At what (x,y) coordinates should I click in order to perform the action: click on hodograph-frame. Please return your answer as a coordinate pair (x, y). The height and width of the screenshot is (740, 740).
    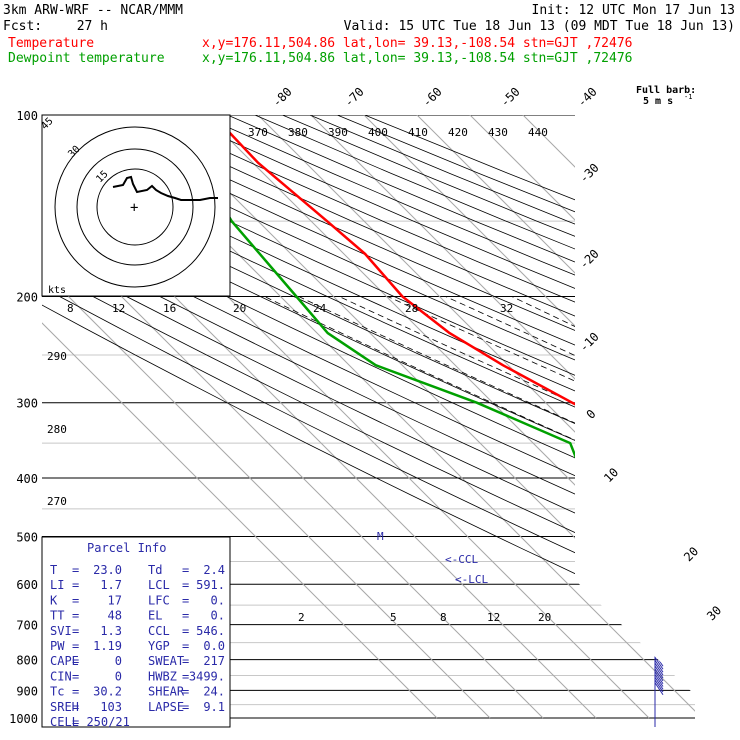
    Looking at the image, I should click on (136, 205).